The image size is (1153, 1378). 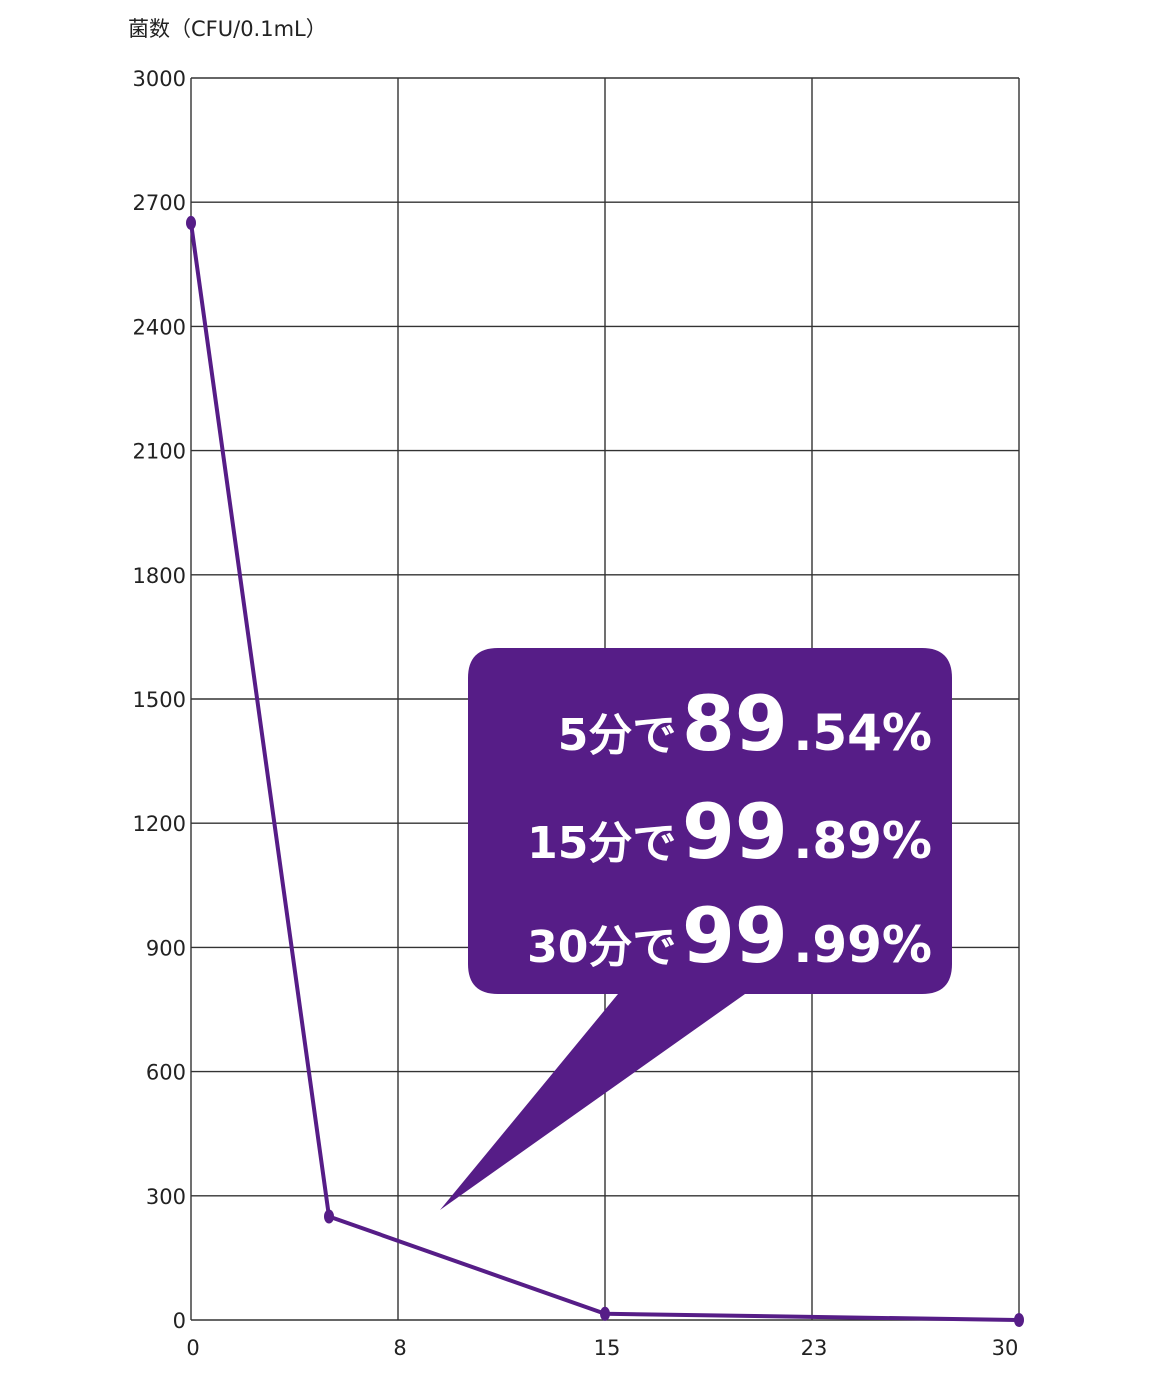 What do you see at coordinates (166, 948) in the screenshot?
I see `y-tick-label-7: 900` at bounding box center [166, 948].